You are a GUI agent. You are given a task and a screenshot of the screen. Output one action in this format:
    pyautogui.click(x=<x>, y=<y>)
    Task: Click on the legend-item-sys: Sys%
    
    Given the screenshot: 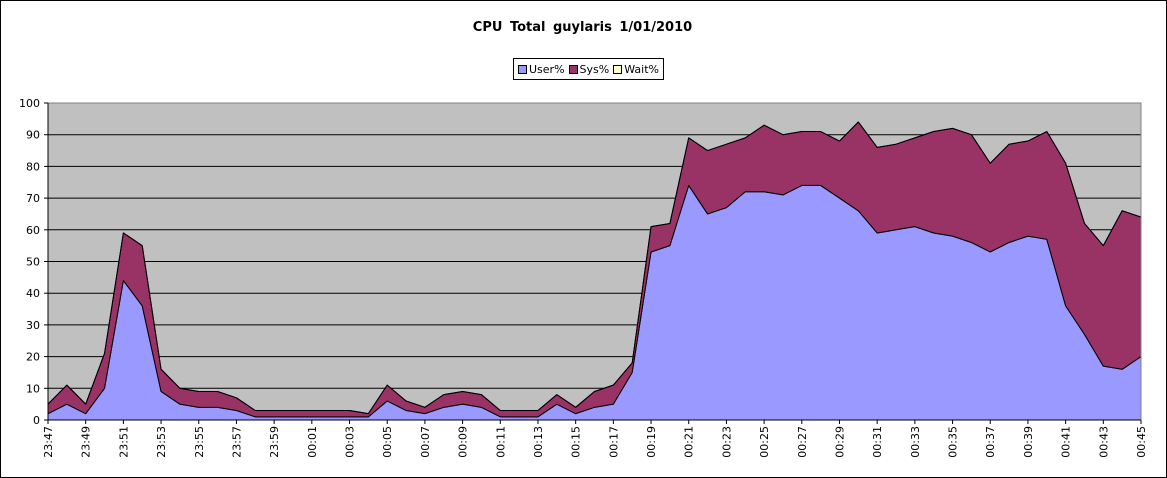 What is the action you would take?
    pyautogui.click(x=589, y=69)
    